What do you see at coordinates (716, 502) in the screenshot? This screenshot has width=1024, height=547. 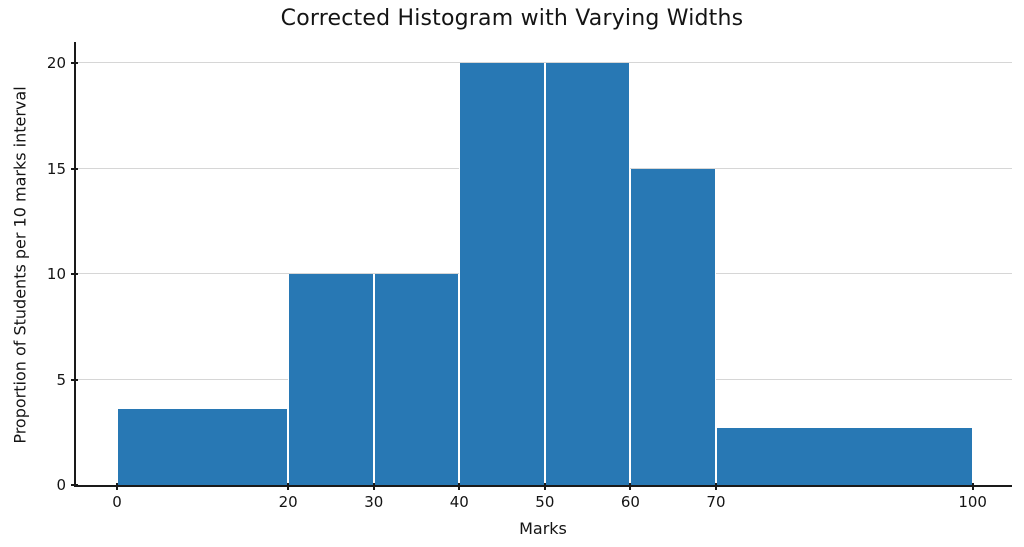 I see `x-tick-label: 70` at bounding box center [716, 502].